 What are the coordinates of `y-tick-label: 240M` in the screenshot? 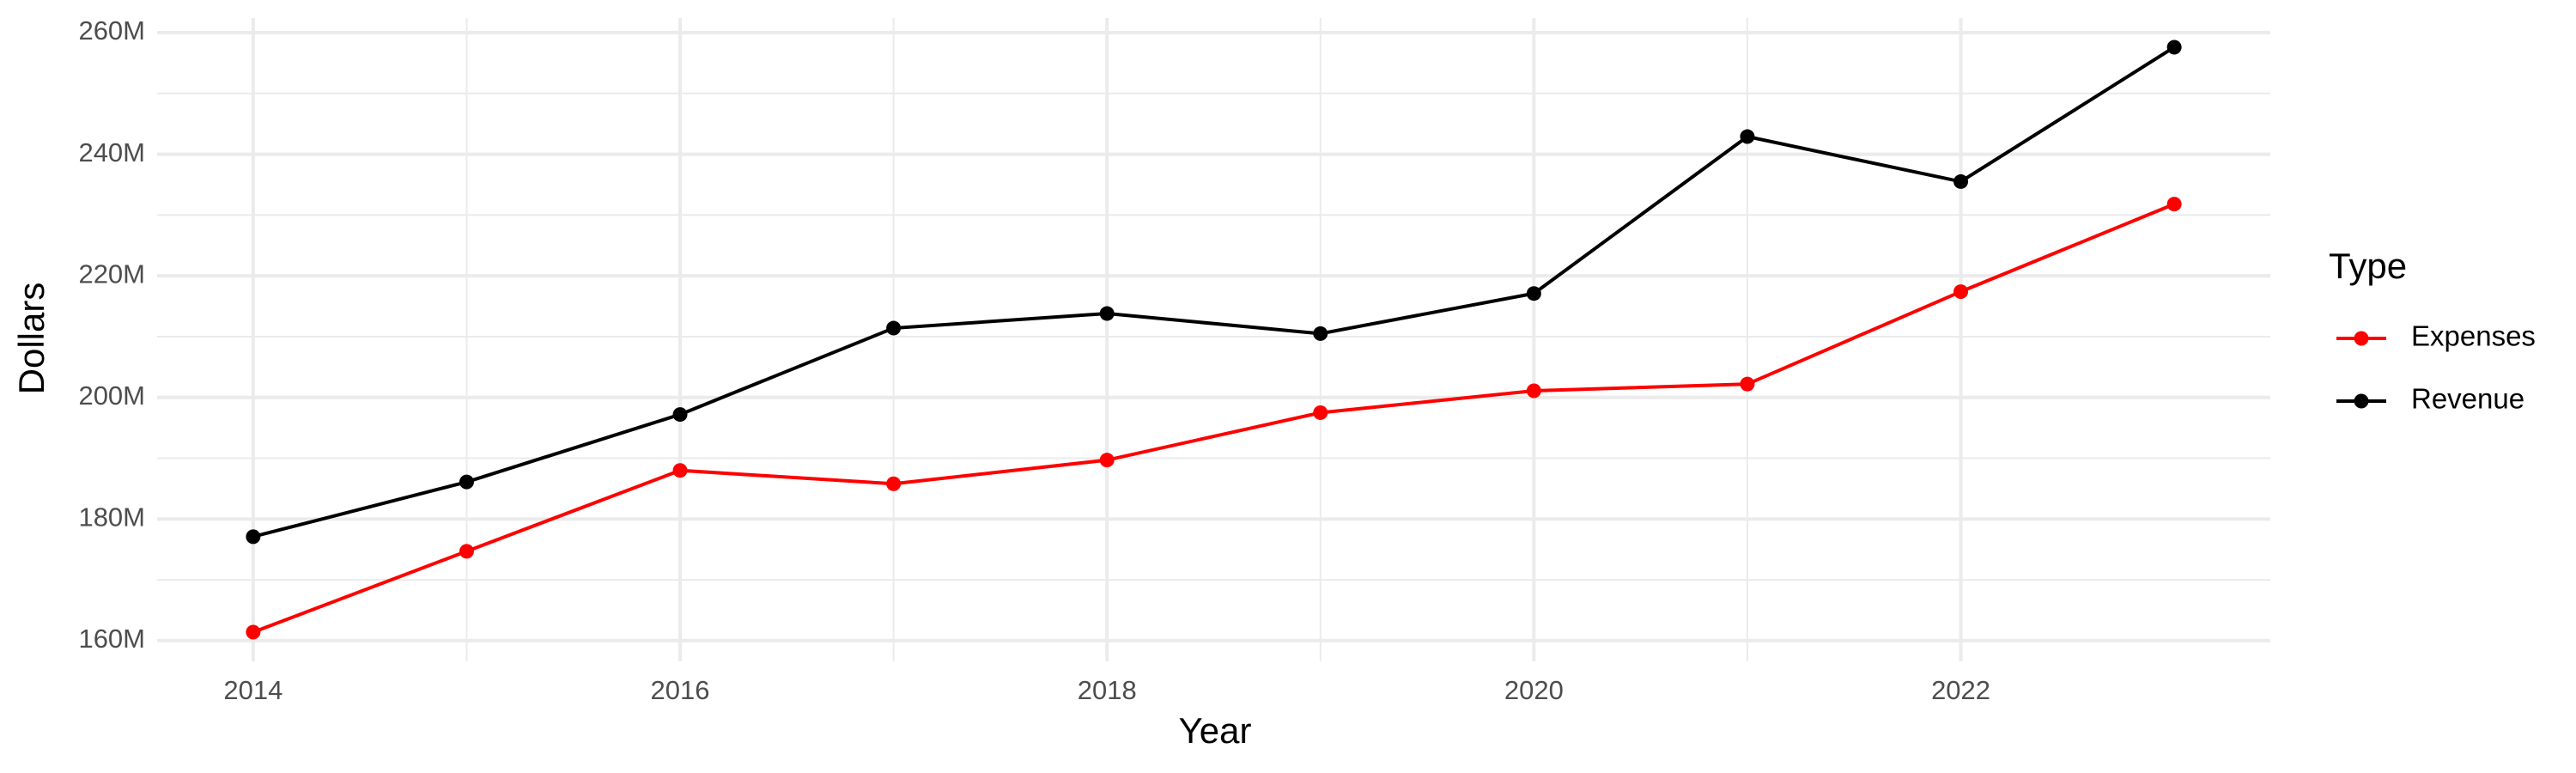 It's located at (112, 152).